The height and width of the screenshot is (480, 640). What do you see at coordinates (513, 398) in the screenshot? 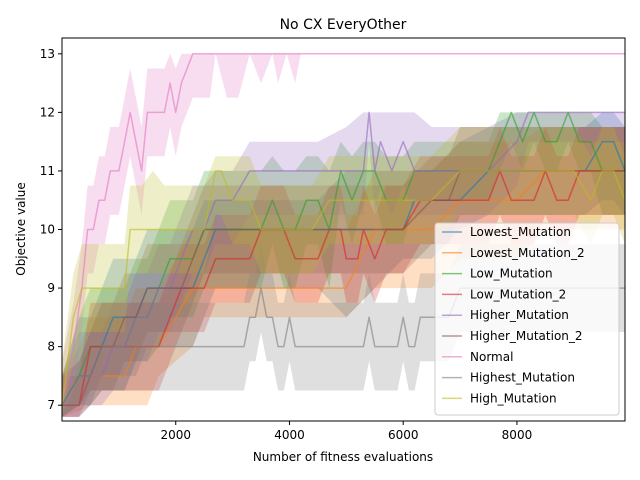
I see `legend-label: High_Mutation` at bounding box center [513, 398].